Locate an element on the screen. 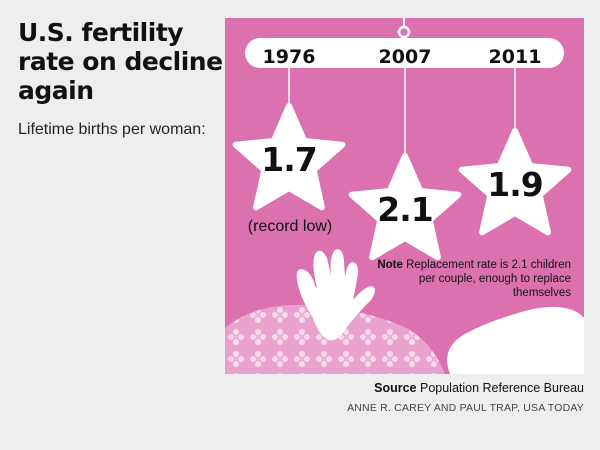  year-label-1976: 1976 is located at coordinates (289, 57).